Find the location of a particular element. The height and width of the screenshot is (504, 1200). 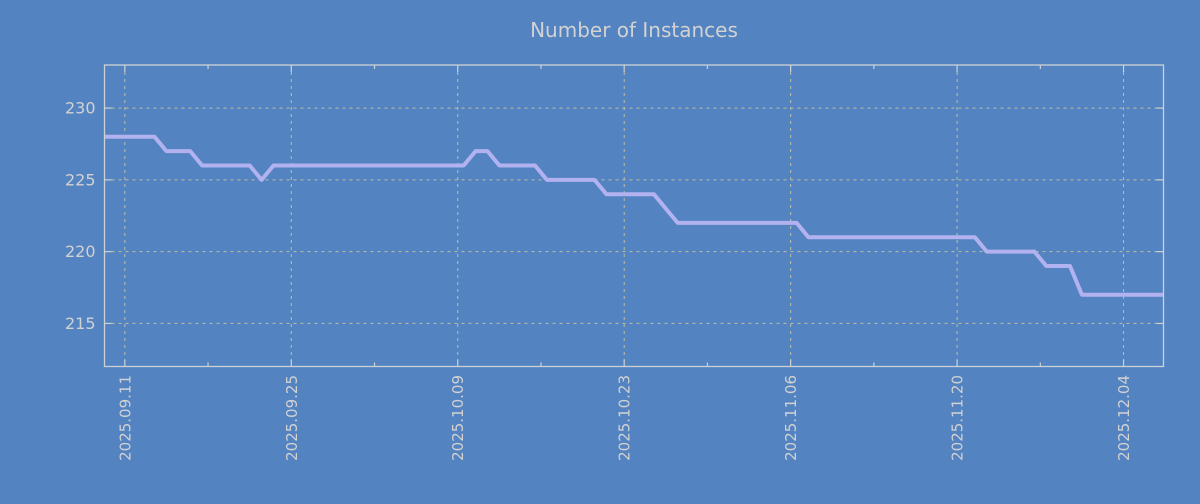

x-tick-label: 2025.11.06 is located at coordinates (791, 418).